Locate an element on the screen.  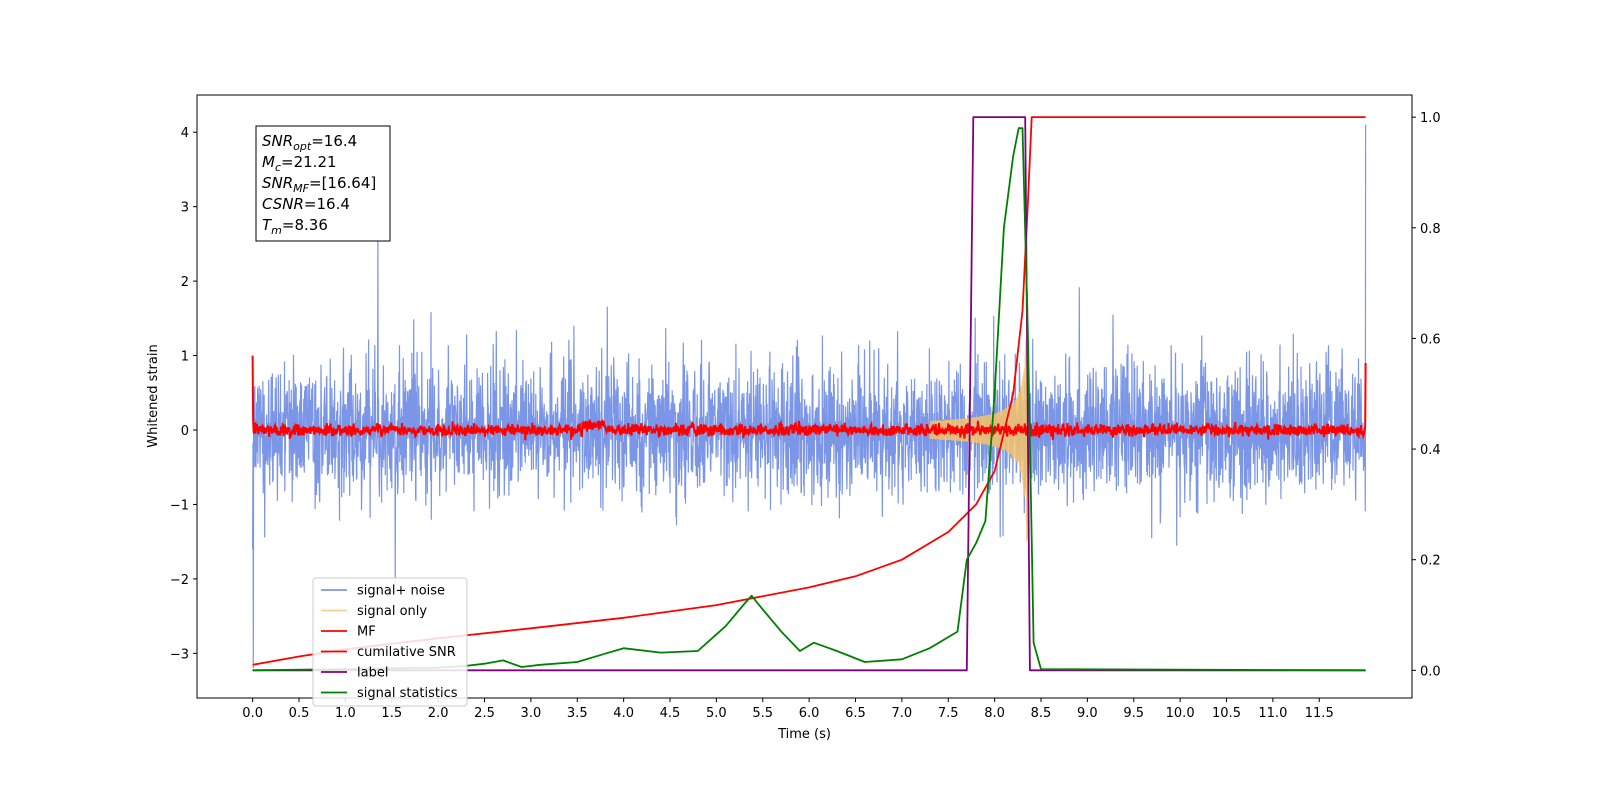
x-tick-label: 5.0 is located at coordinates (716, 713).